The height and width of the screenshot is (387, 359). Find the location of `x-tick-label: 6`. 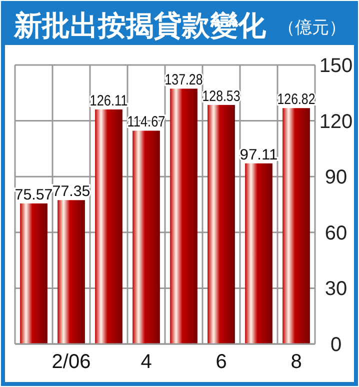

x-tick-label: 6 is located at coordinates (221, 362).